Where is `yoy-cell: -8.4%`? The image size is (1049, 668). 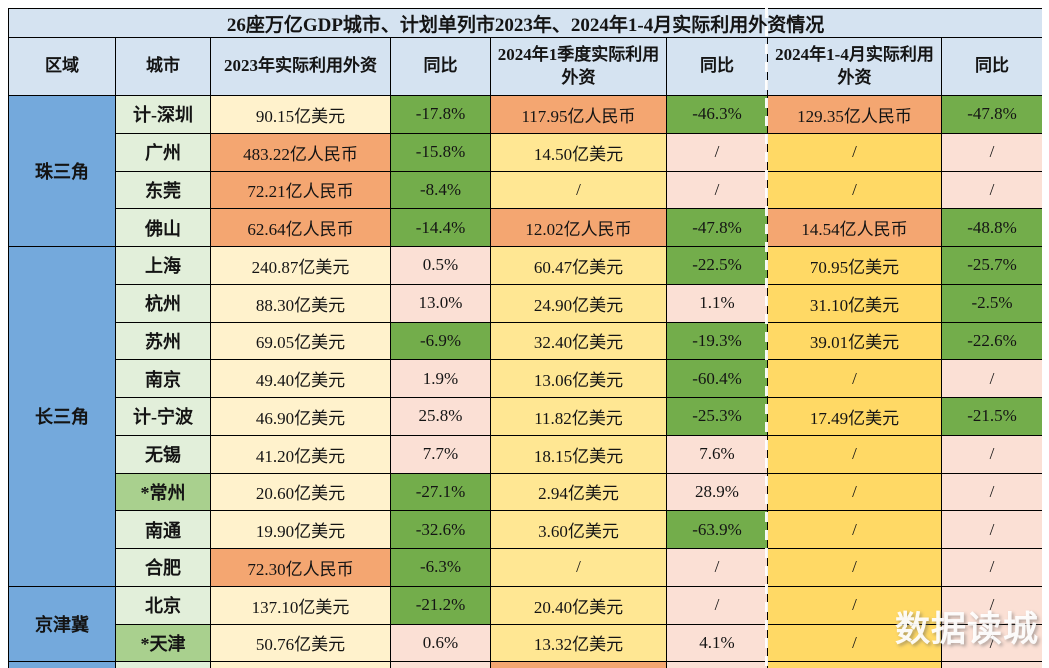 yoy-cell: -8.4% is located at coordinates (440, 190).